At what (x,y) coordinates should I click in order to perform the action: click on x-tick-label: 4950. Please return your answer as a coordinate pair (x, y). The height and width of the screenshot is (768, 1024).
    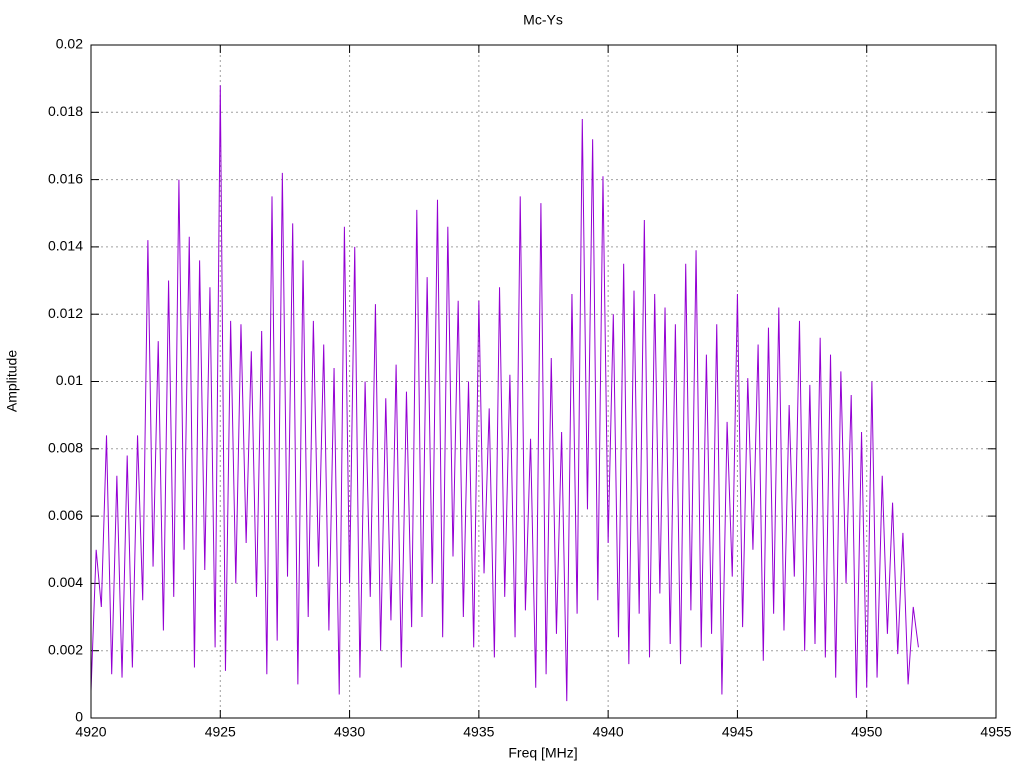
    Looking at the image, I should click on (866, 732).